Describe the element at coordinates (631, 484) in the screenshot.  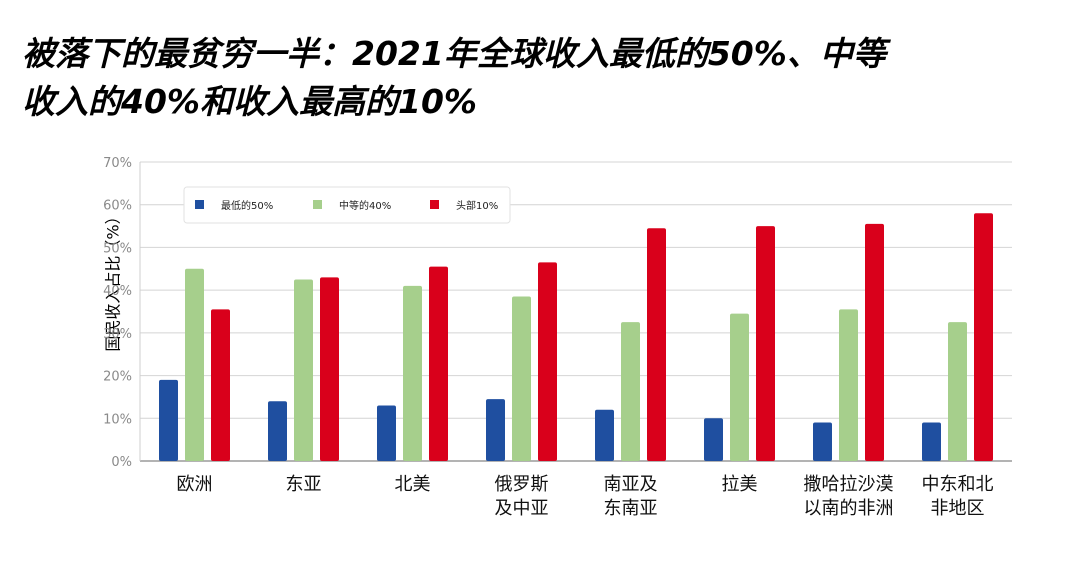
I see `x-tick-label: 南亚及` at that location.